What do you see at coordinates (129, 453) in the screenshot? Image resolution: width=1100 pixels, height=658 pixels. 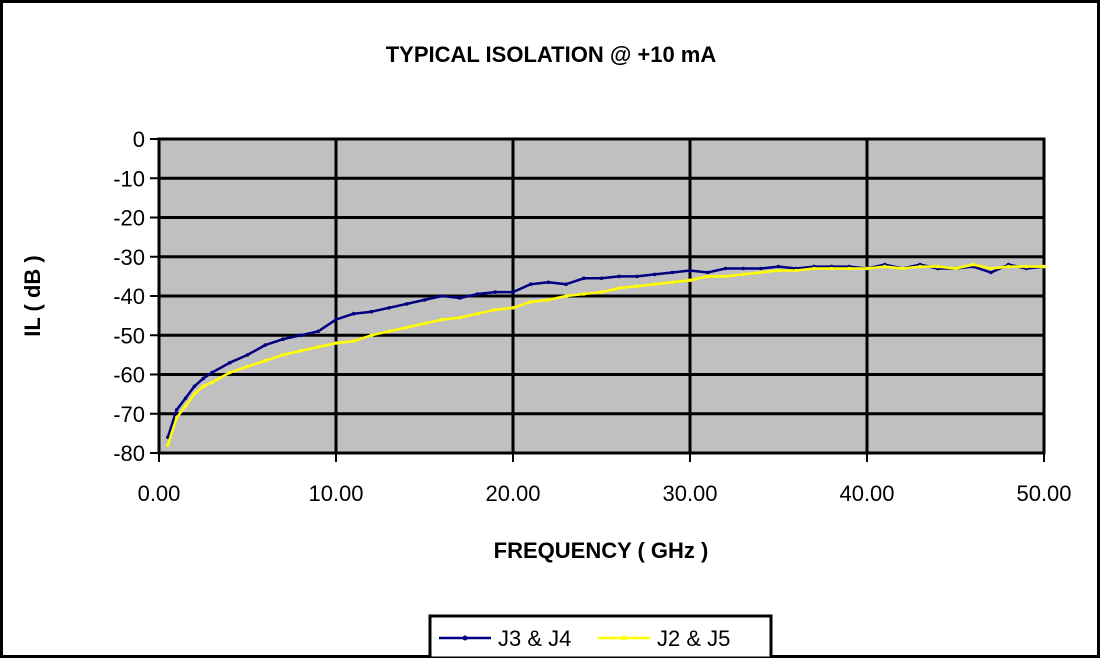 I see `y-tick-label: -80` at bounding box center [129, 453].